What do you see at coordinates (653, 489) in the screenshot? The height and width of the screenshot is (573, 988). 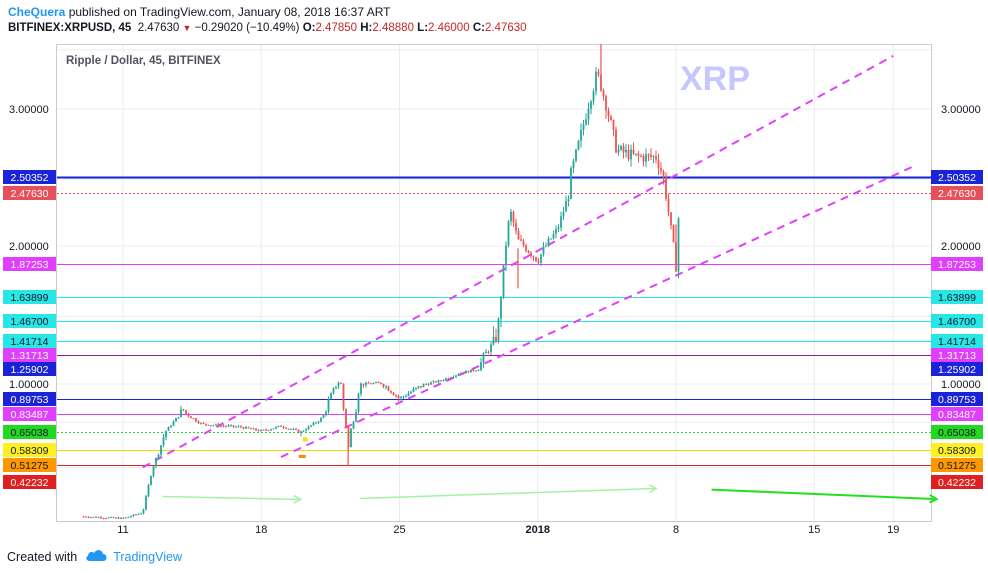 I see `arrow-head-icon` at bounding box center [653, 489].